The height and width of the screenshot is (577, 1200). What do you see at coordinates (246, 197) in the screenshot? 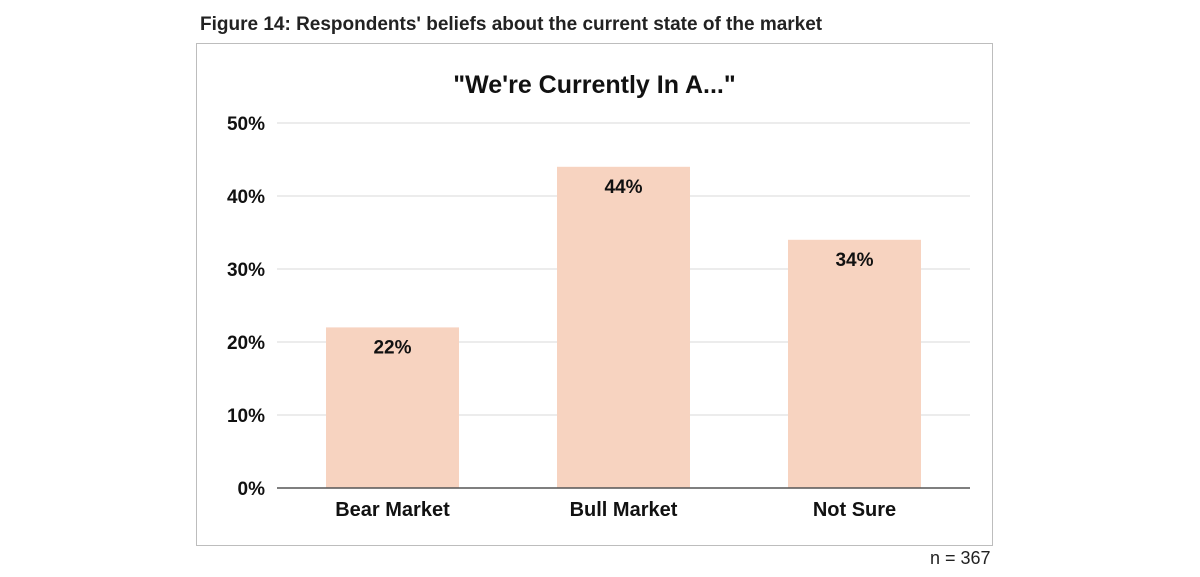
I see `y-tick-label: 40%` at bounding box center [246, 197].